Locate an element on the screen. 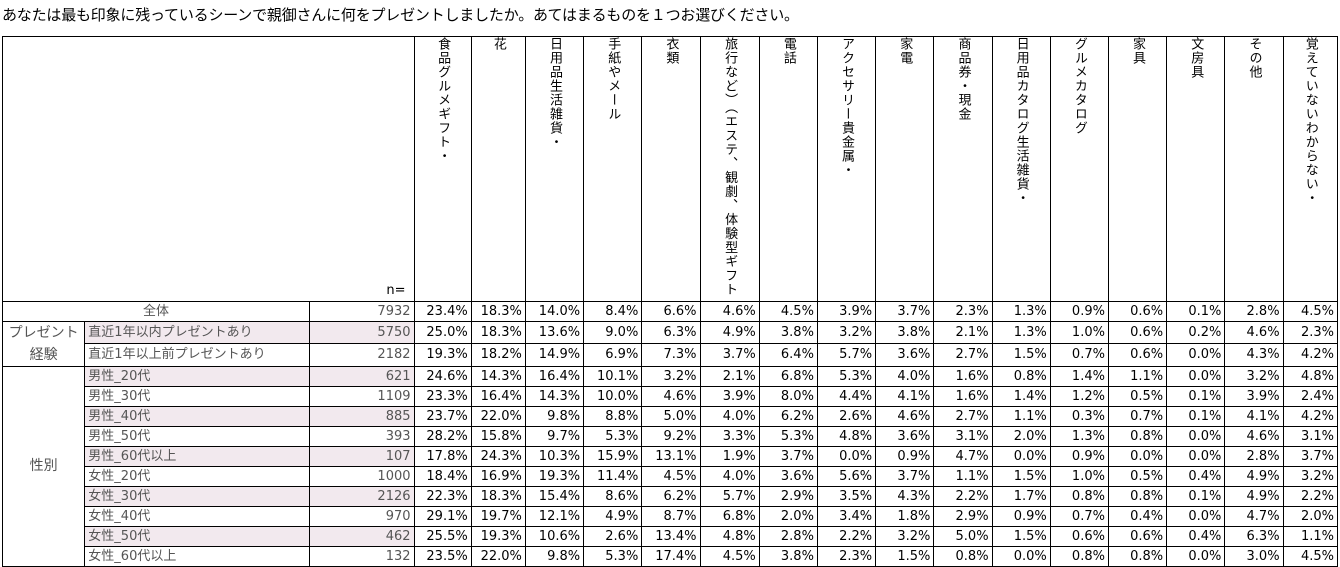  percent-cell: 13.4% is located at coordinates (671, 536).